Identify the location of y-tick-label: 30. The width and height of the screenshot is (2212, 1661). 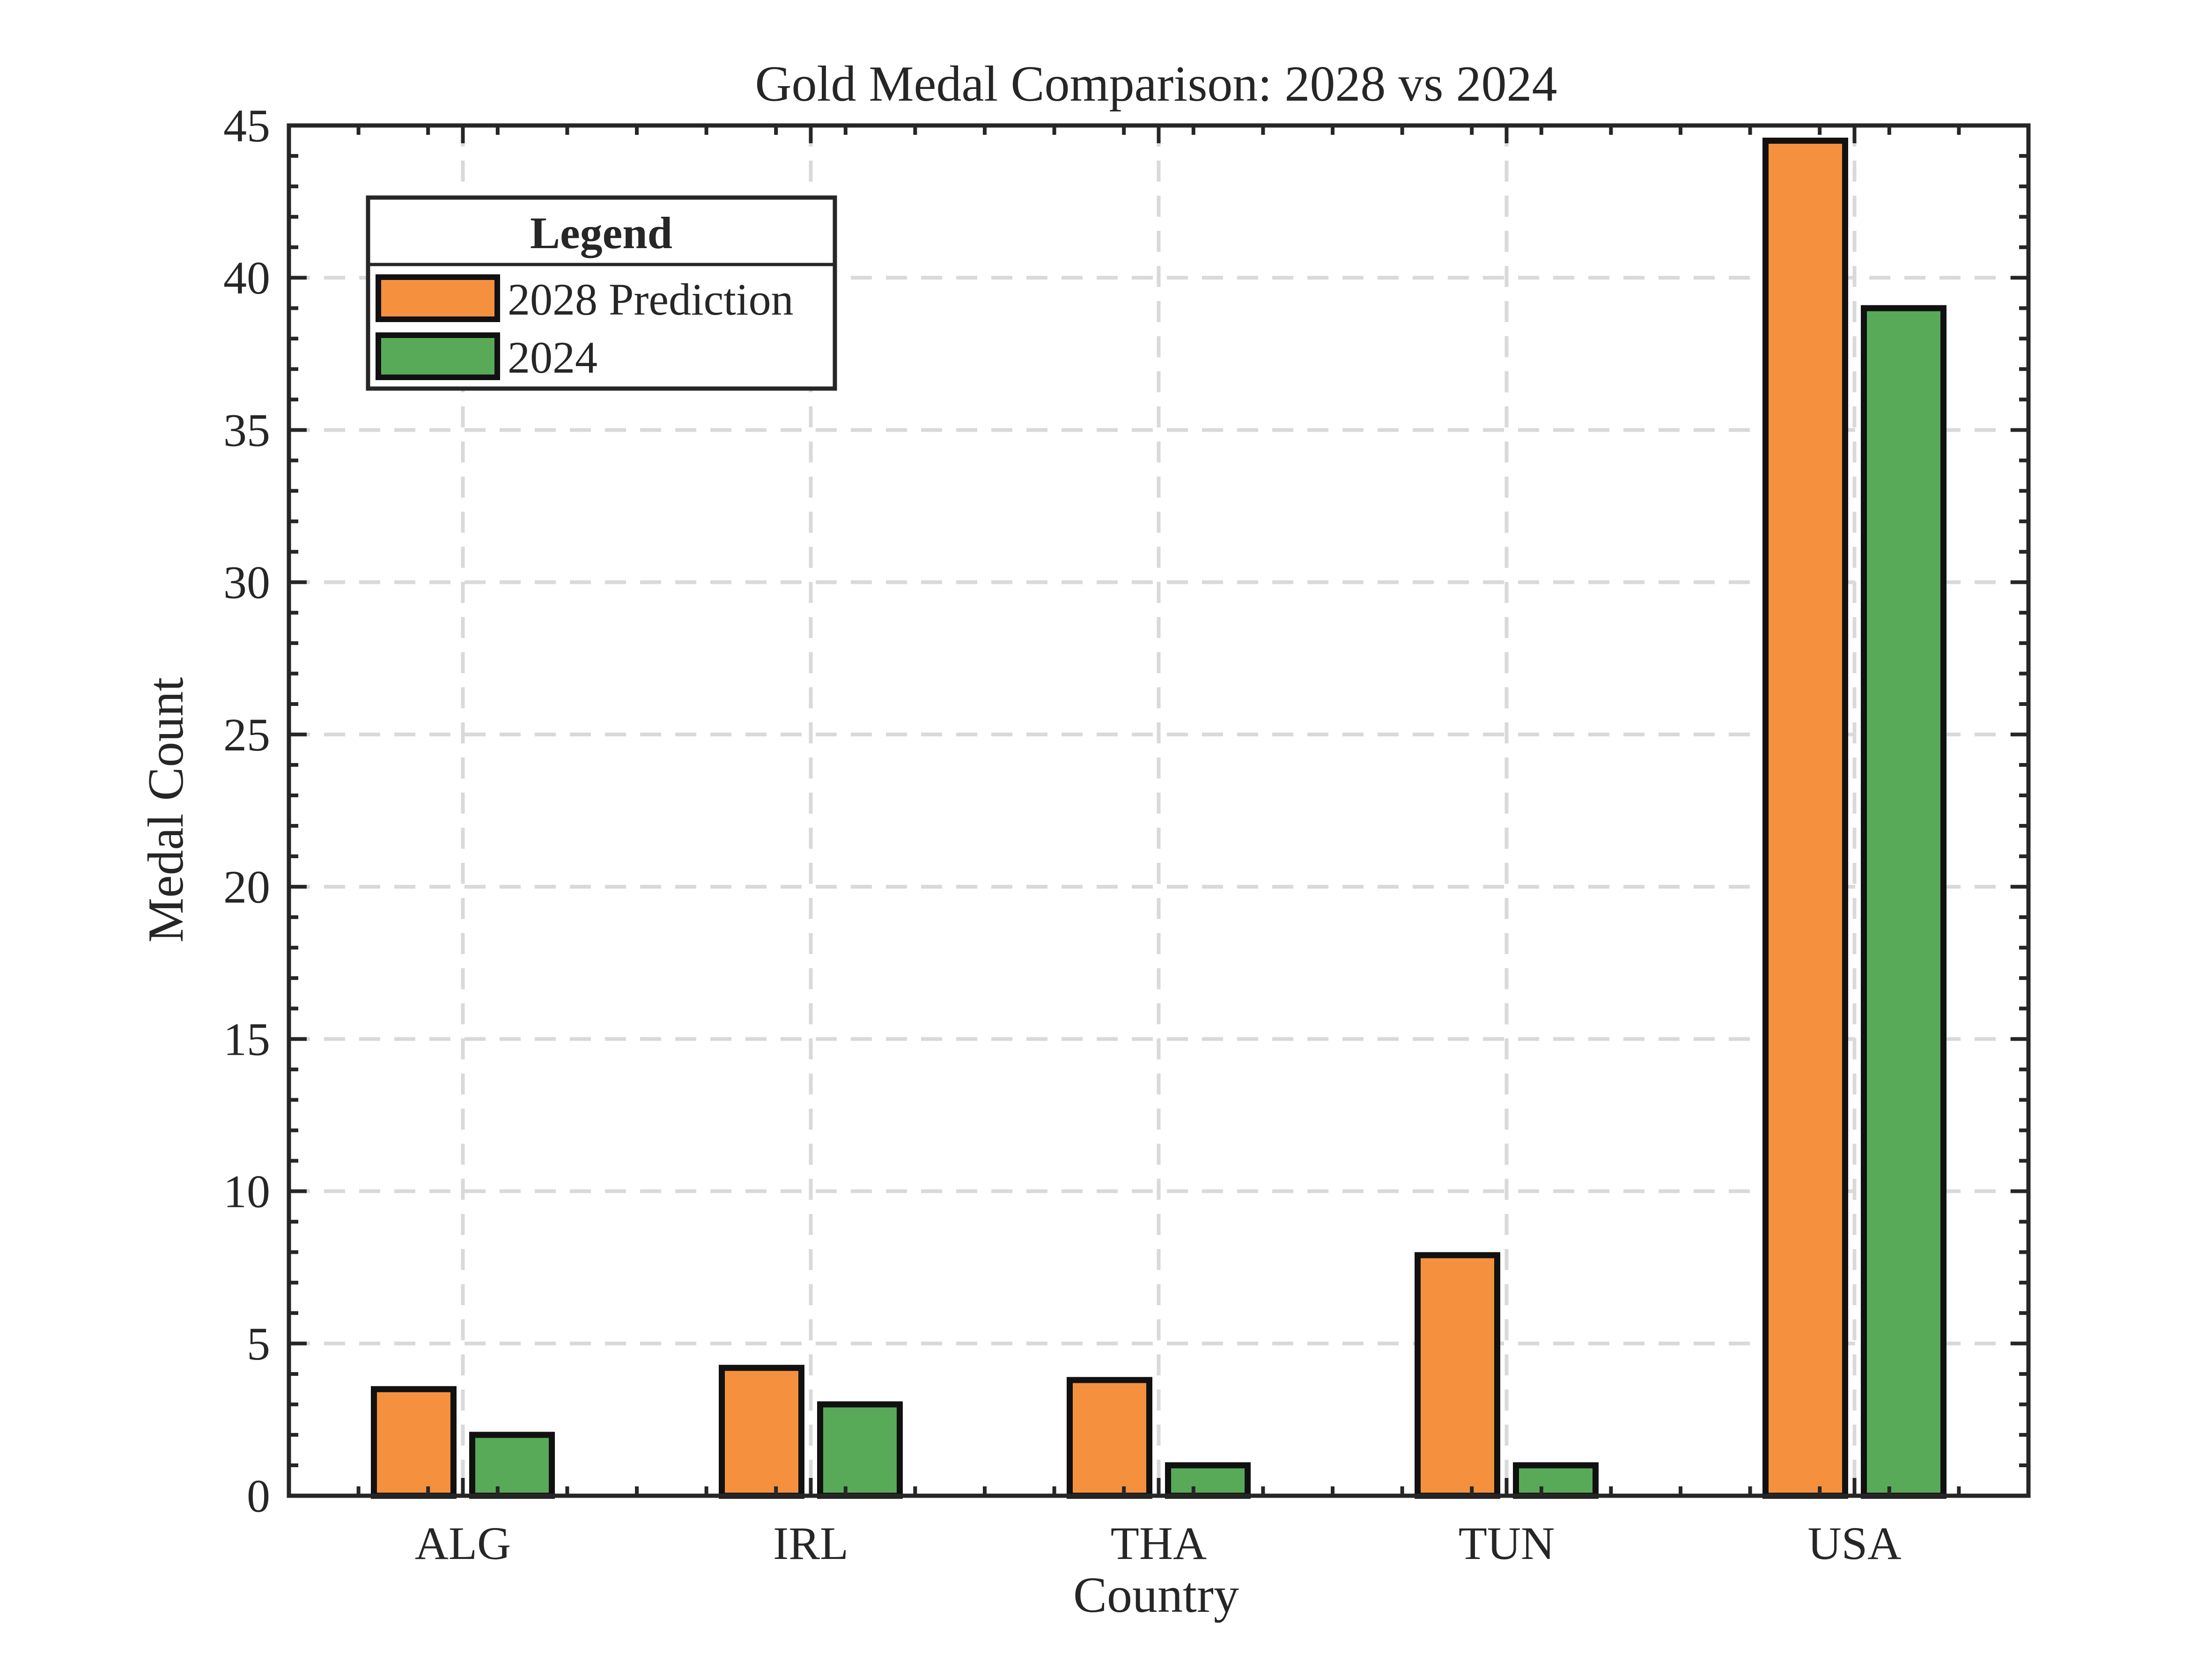
(246, 583).